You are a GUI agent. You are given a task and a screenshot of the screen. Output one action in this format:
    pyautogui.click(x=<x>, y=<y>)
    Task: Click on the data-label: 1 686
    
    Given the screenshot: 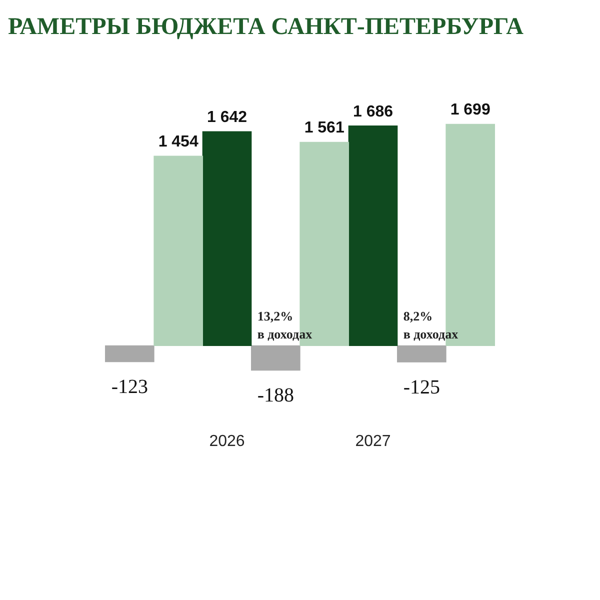 What is the action you would take?
    pyautogui.click(x=373, y=111)
    